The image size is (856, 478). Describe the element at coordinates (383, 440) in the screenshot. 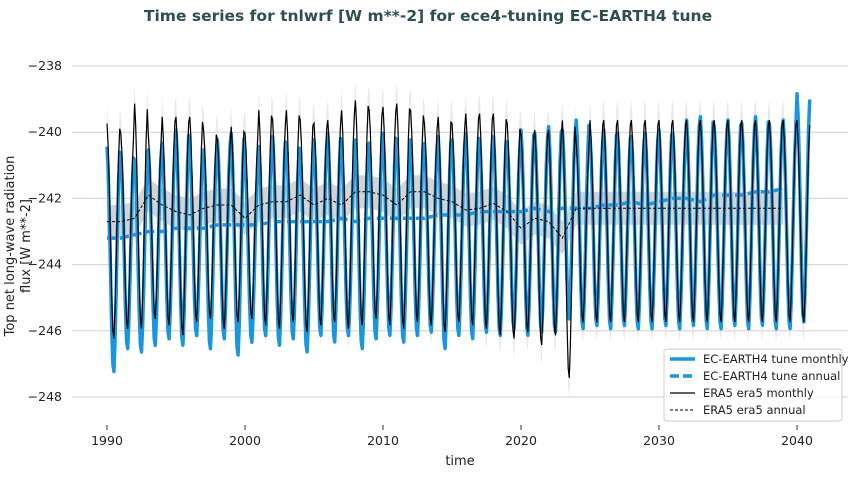

I see `x-tick-label: 2010` at that location.